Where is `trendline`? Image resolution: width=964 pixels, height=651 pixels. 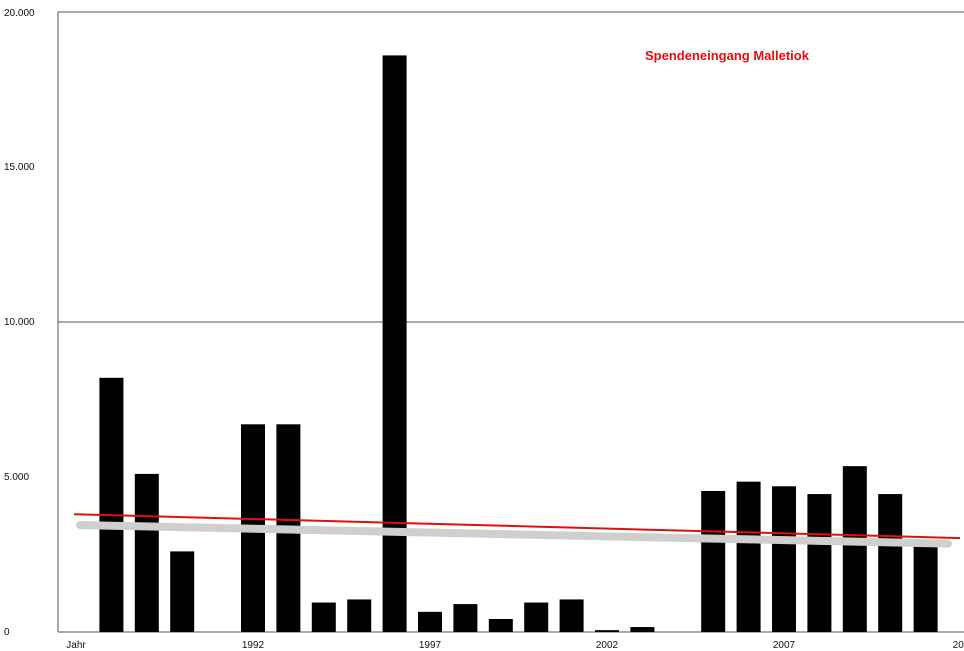
trendline is located at coordinates (517, 526).